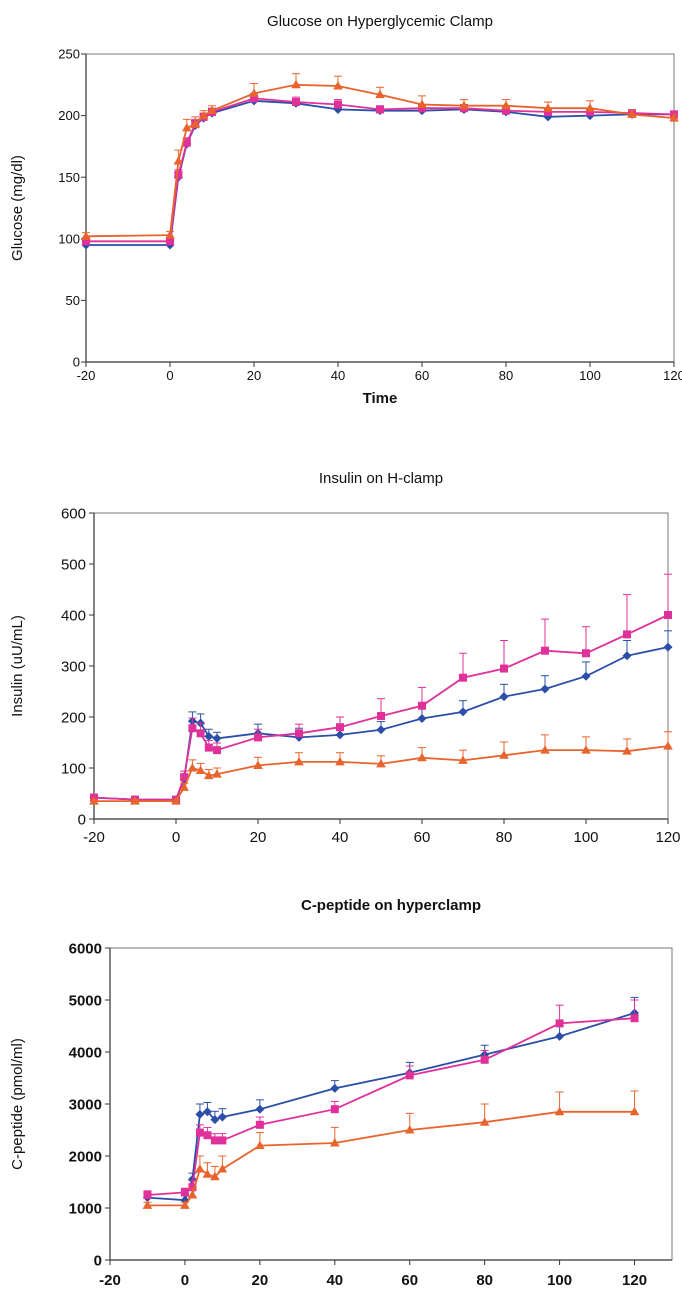 The image size is (682, 1303). Describe the element at coordinates (69, 177) in the screenshot. I see `y-tick-label: 150` at that location.